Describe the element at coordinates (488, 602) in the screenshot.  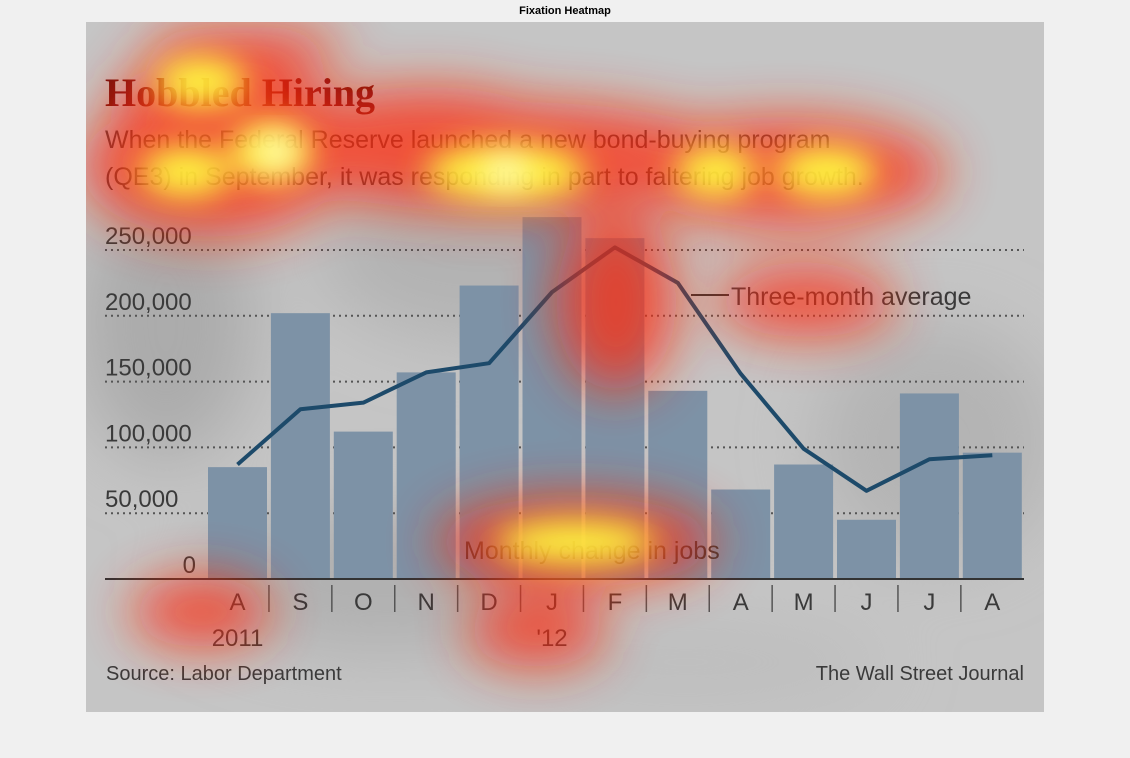
I see `x-tick-label: D` at that location.